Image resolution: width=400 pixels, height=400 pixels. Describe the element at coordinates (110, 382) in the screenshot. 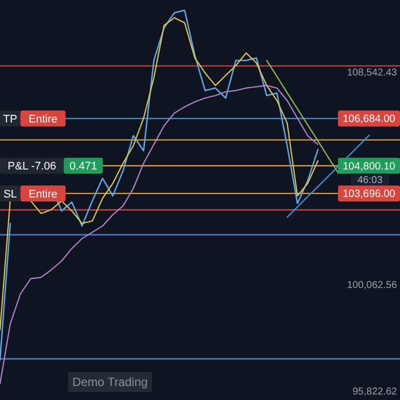

I see `annotation: Demo Trading` at that location.